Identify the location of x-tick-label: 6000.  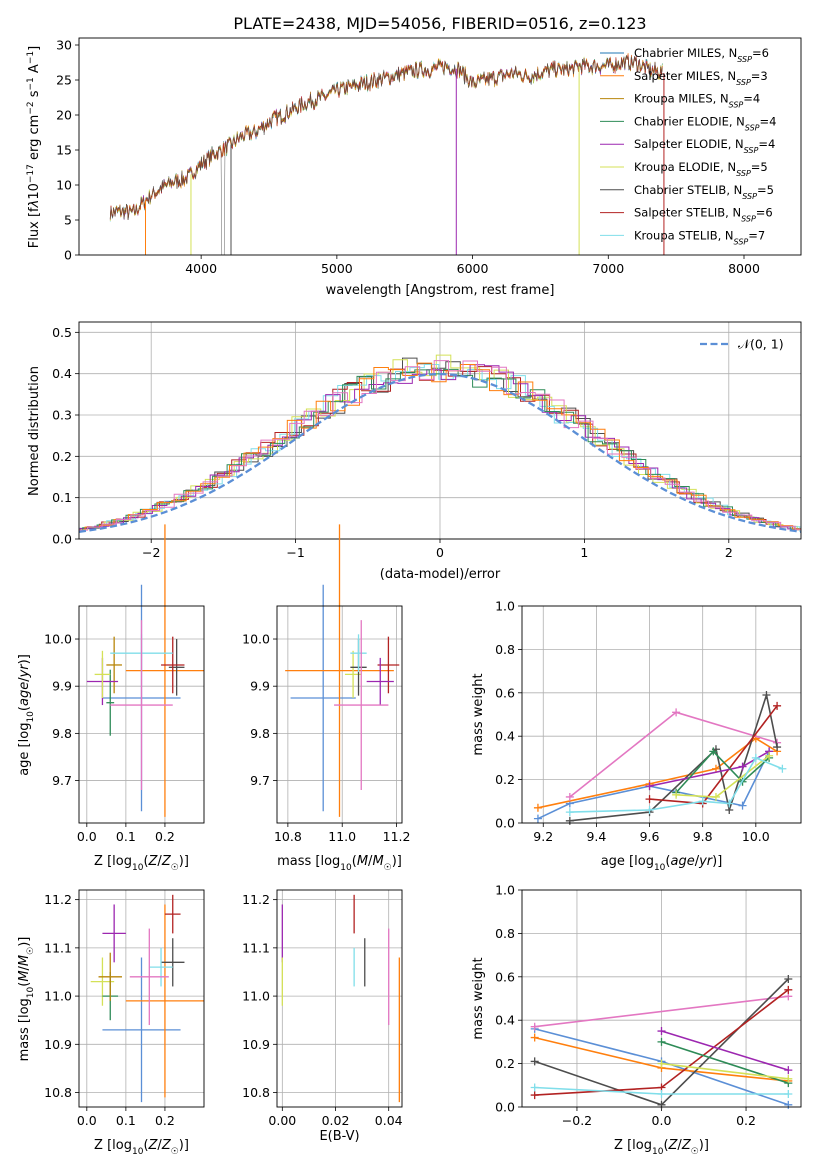
(473, 268).